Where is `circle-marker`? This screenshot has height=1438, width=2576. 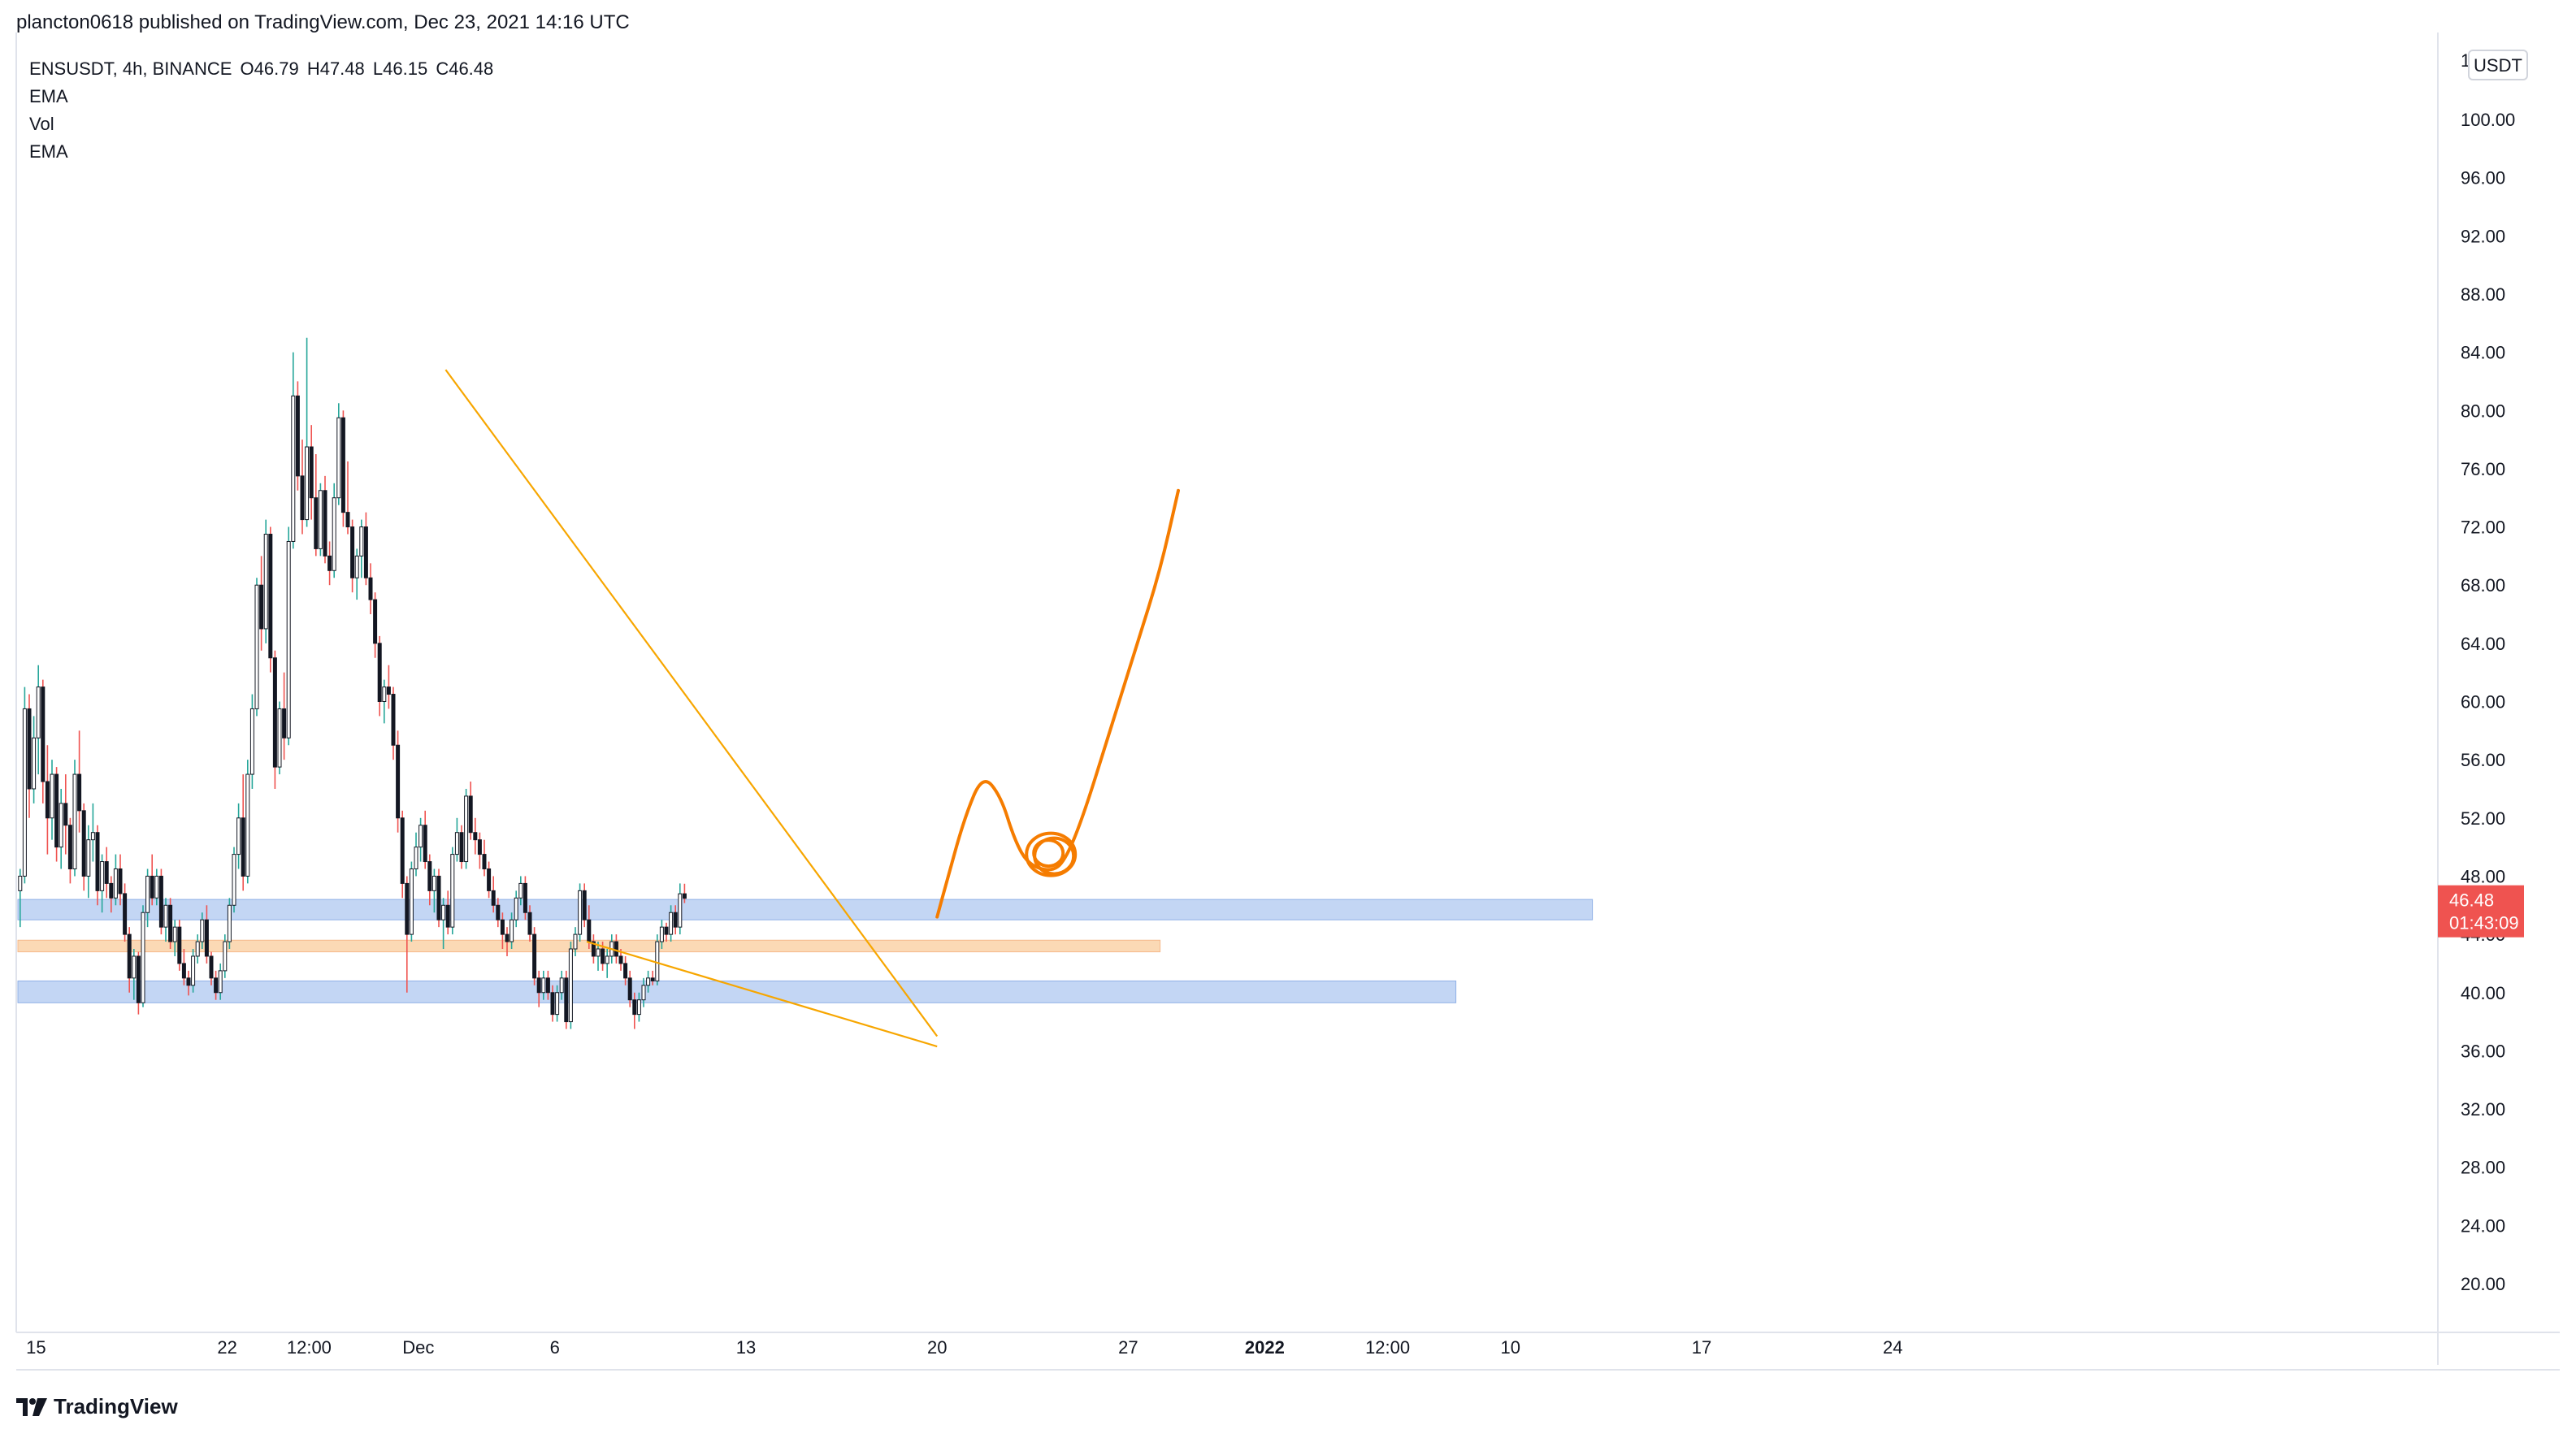 circle-marker is located at coordinates (1051, 854).